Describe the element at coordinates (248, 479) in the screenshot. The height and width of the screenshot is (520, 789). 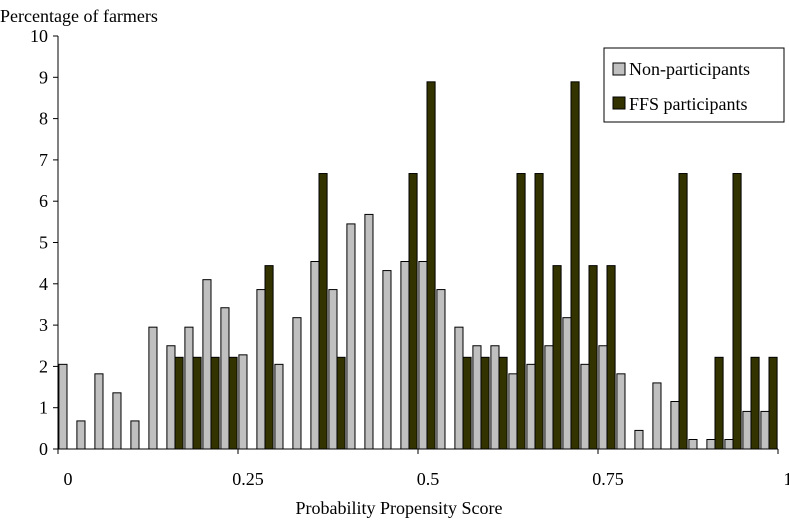
I see `x-tick-label-0.25: 0.25` at that location.